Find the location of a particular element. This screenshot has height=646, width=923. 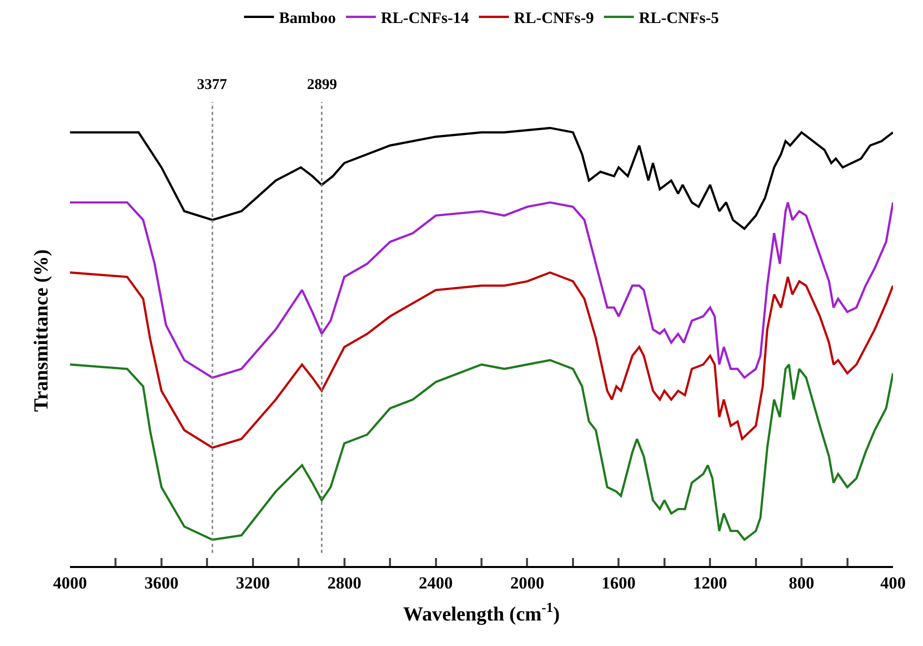

x-tick-label: 3600 is located at coordinates (161, 582).